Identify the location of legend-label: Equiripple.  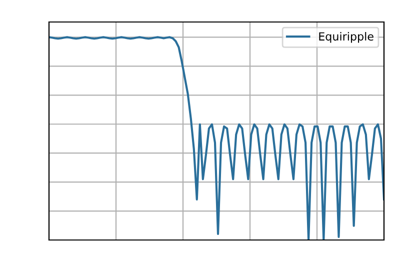
(346, 37).